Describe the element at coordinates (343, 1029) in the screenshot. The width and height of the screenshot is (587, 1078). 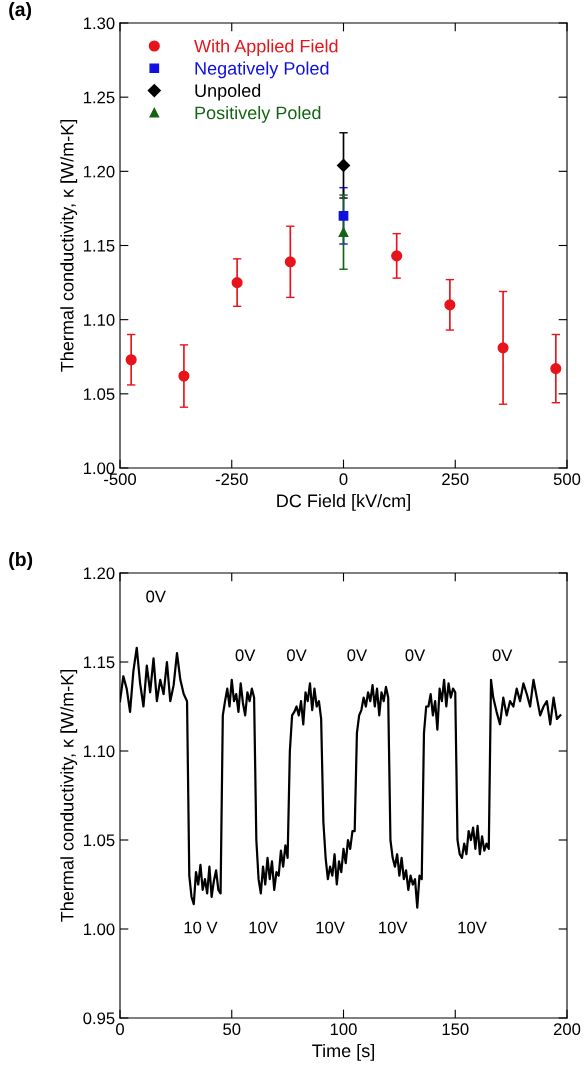
I see `x-tick-label: 100` at that location.